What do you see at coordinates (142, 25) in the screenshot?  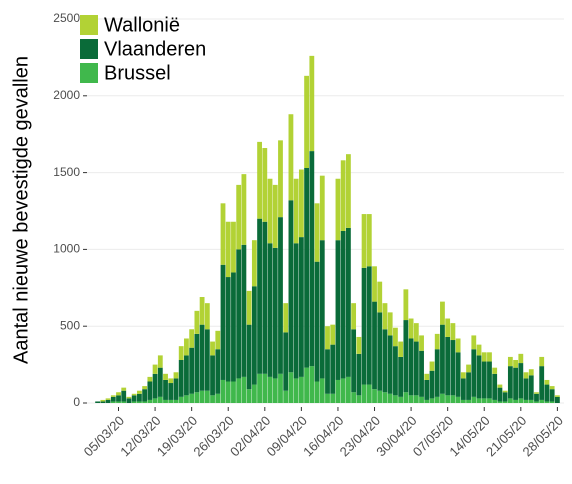 I see `legend-label: Wallonië` at bounding box center [142, 25].